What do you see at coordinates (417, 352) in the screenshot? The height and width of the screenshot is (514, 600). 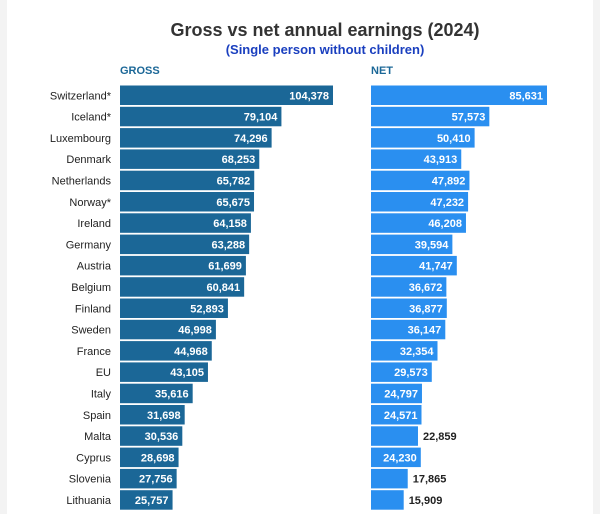 I see `net-value-label: 32,354` at bounding box center [417, 352].